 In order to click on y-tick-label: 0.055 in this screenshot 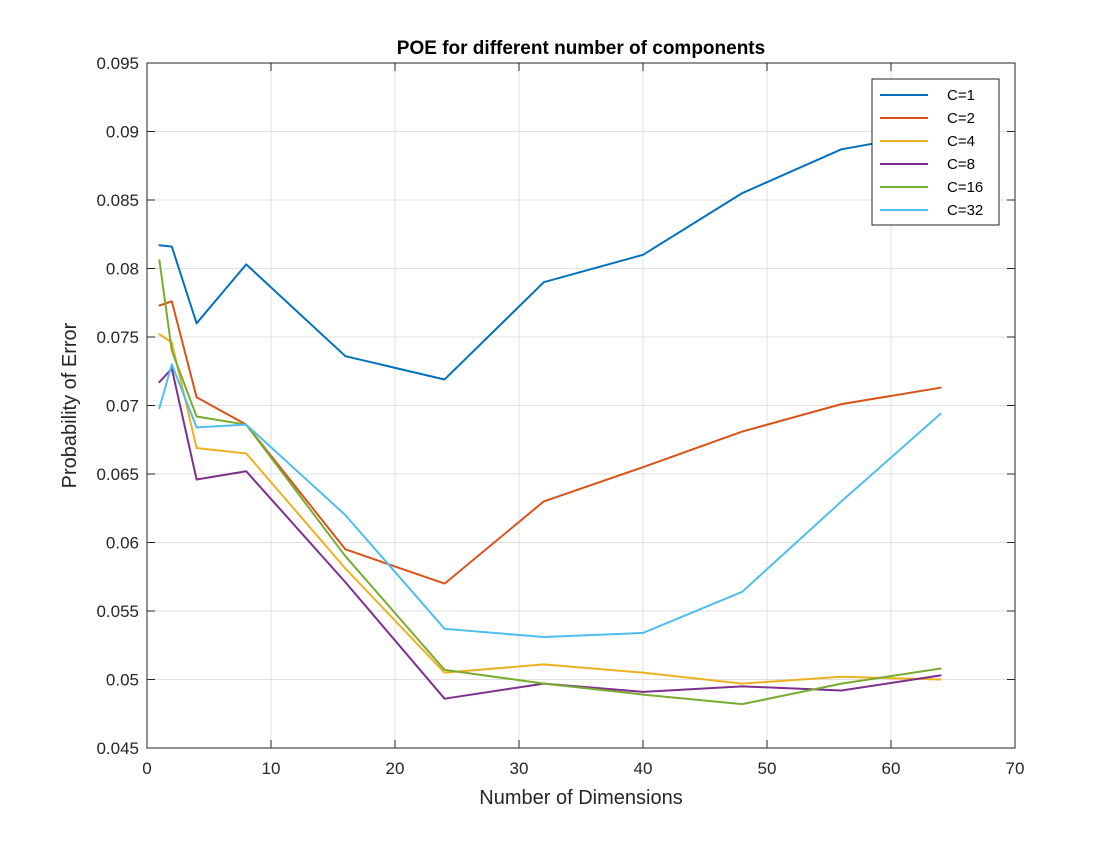, I will do `click(117, 611)`.